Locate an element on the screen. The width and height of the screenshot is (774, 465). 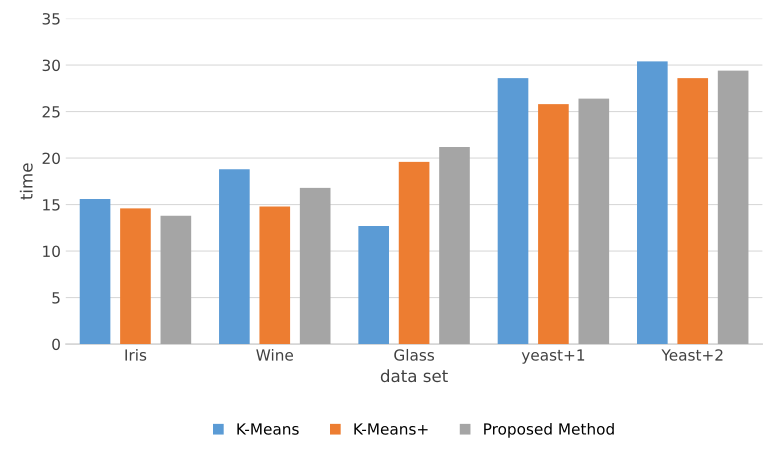
legend-label: K-Means+ is located at coordinates (391, 429).